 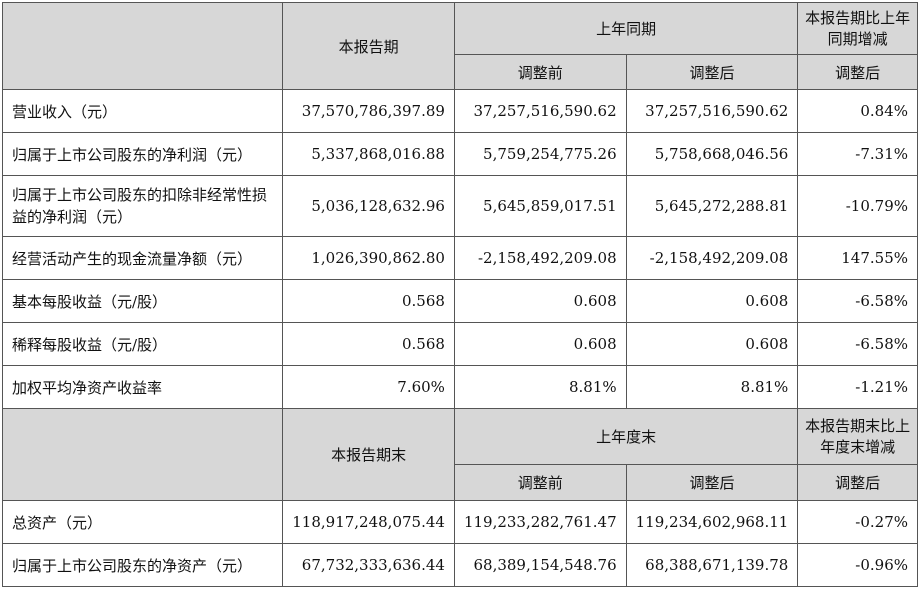 I want to click on current-value: 118,917,248,075.44, so click(x=368, y=522).